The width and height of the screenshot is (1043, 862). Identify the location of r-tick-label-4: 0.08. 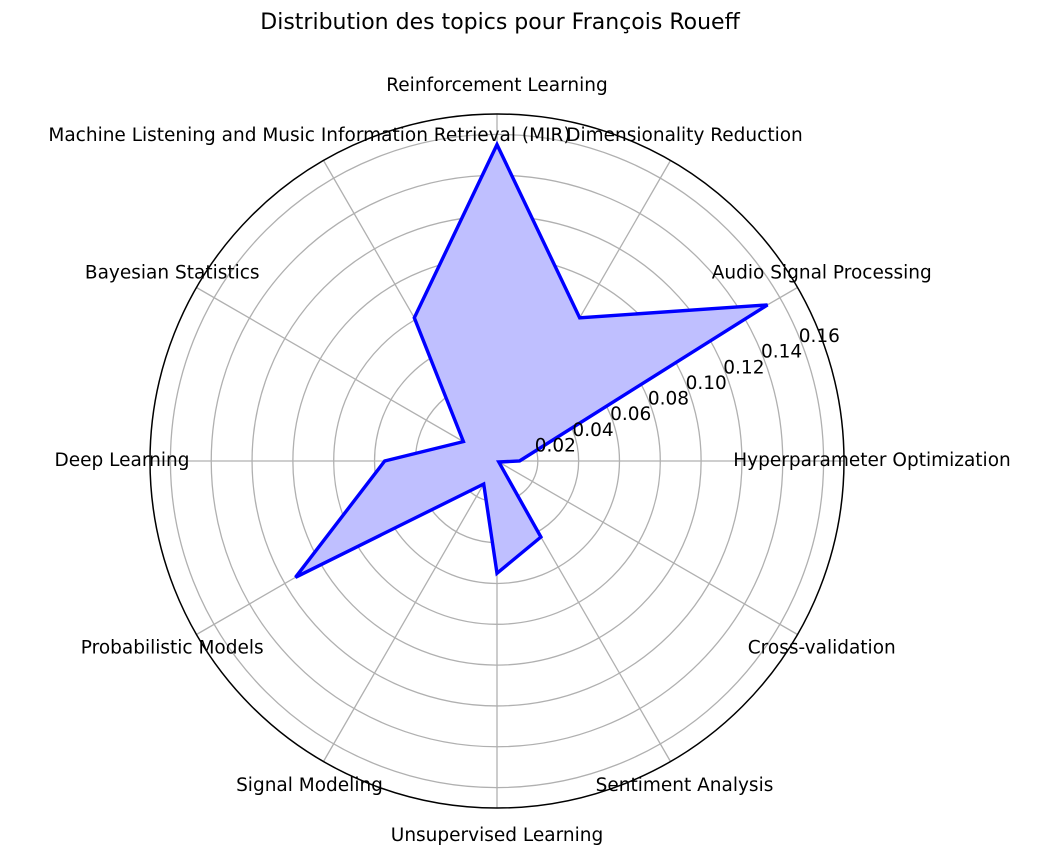
(668, 399).